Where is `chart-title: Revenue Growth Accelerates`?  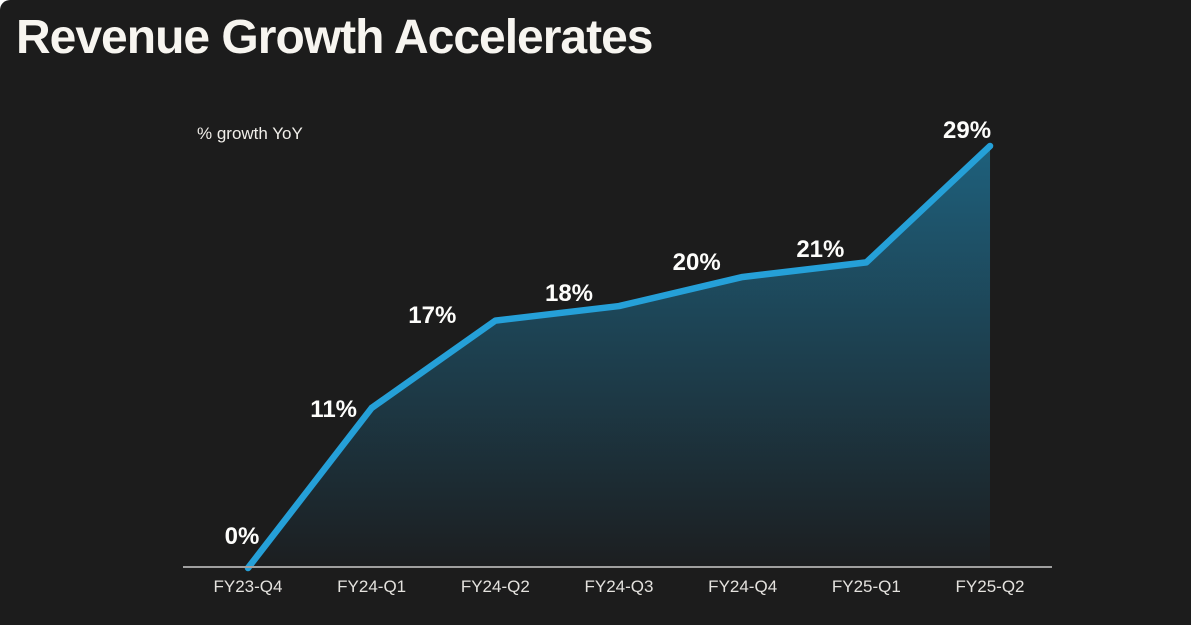
chart-title: Revenue Growth Accelerates is located at coordinates (334, 37).